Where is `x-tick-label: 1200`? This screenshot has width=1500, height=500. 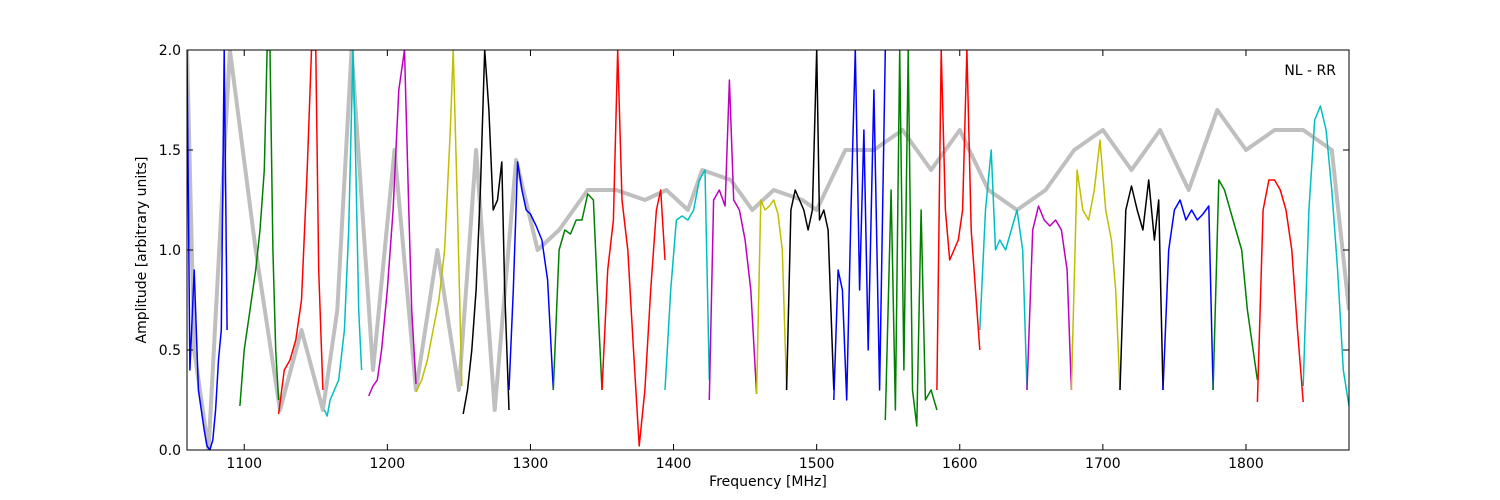
x-tick-label: 1200 is located at coordinates (388, 464).